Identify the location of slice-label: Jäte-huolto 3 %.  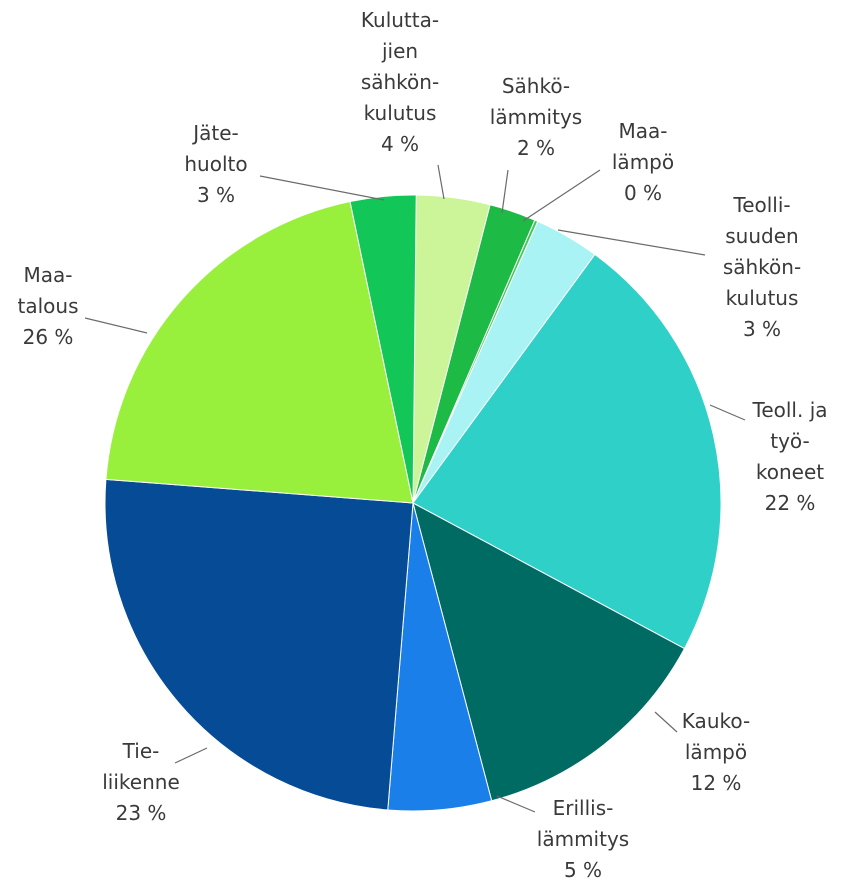
(215, 164).